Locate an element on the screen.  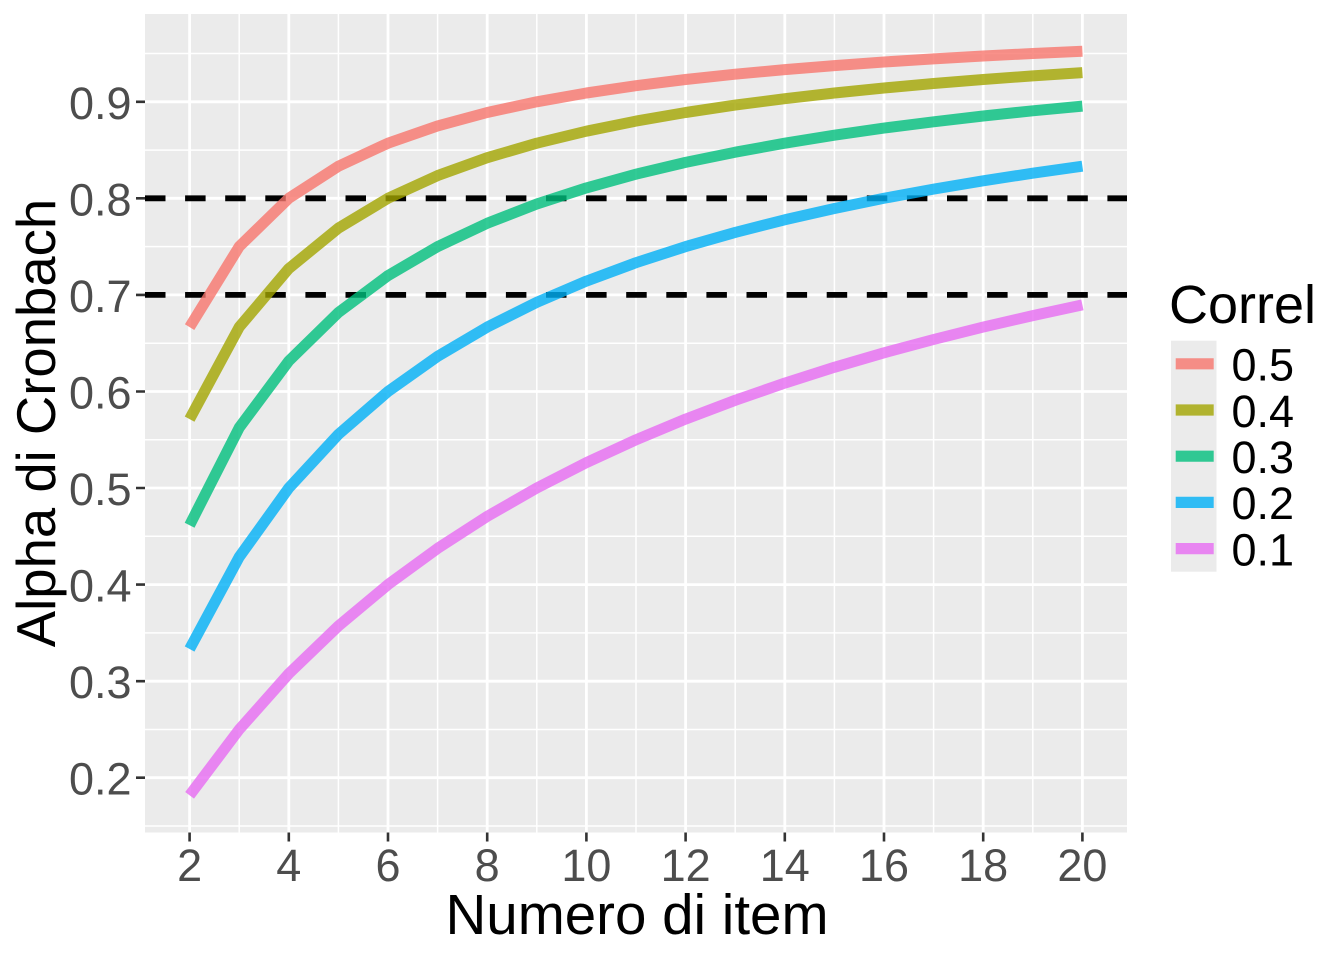
svg-text: Numero di item is located at coordinates (636, 914).